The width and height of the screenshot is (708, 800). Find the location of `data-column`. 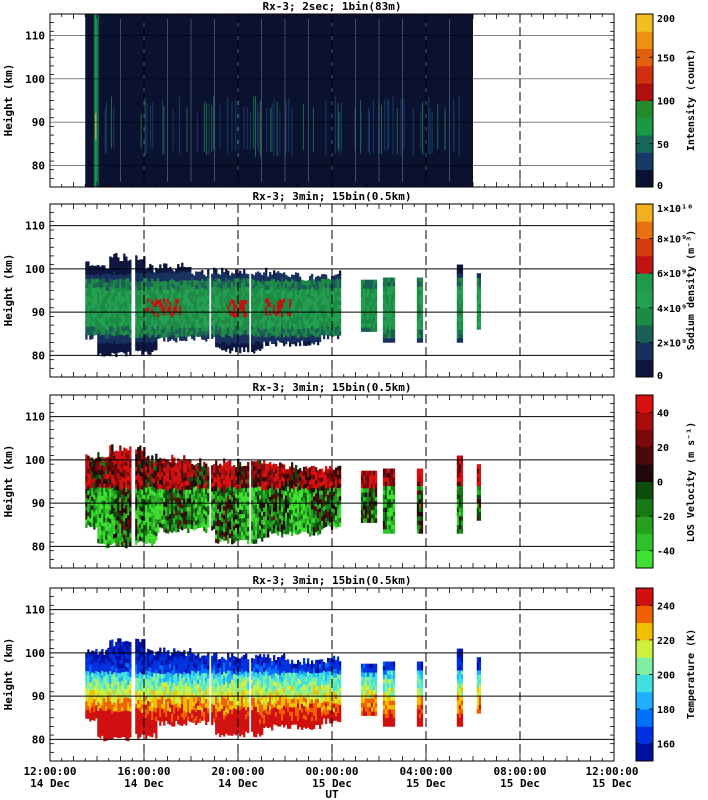

data-column is located at coordinates (259, 132).